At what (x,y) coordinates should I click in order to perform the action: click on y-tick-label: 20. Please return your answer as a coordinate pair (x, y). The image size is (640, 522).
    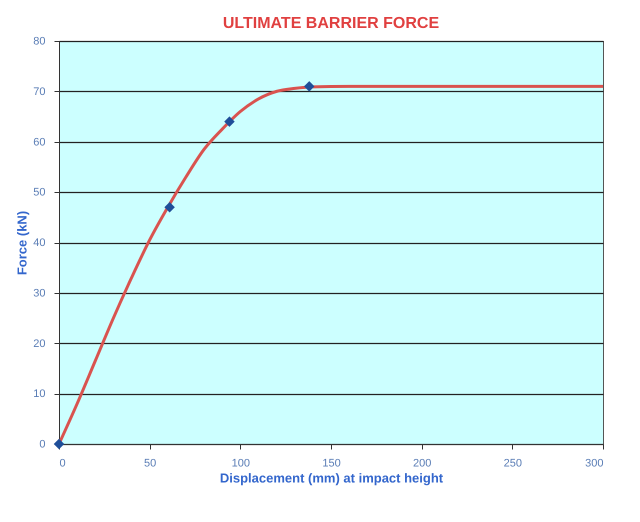
    Looking at the image, I should click on (39, 344).